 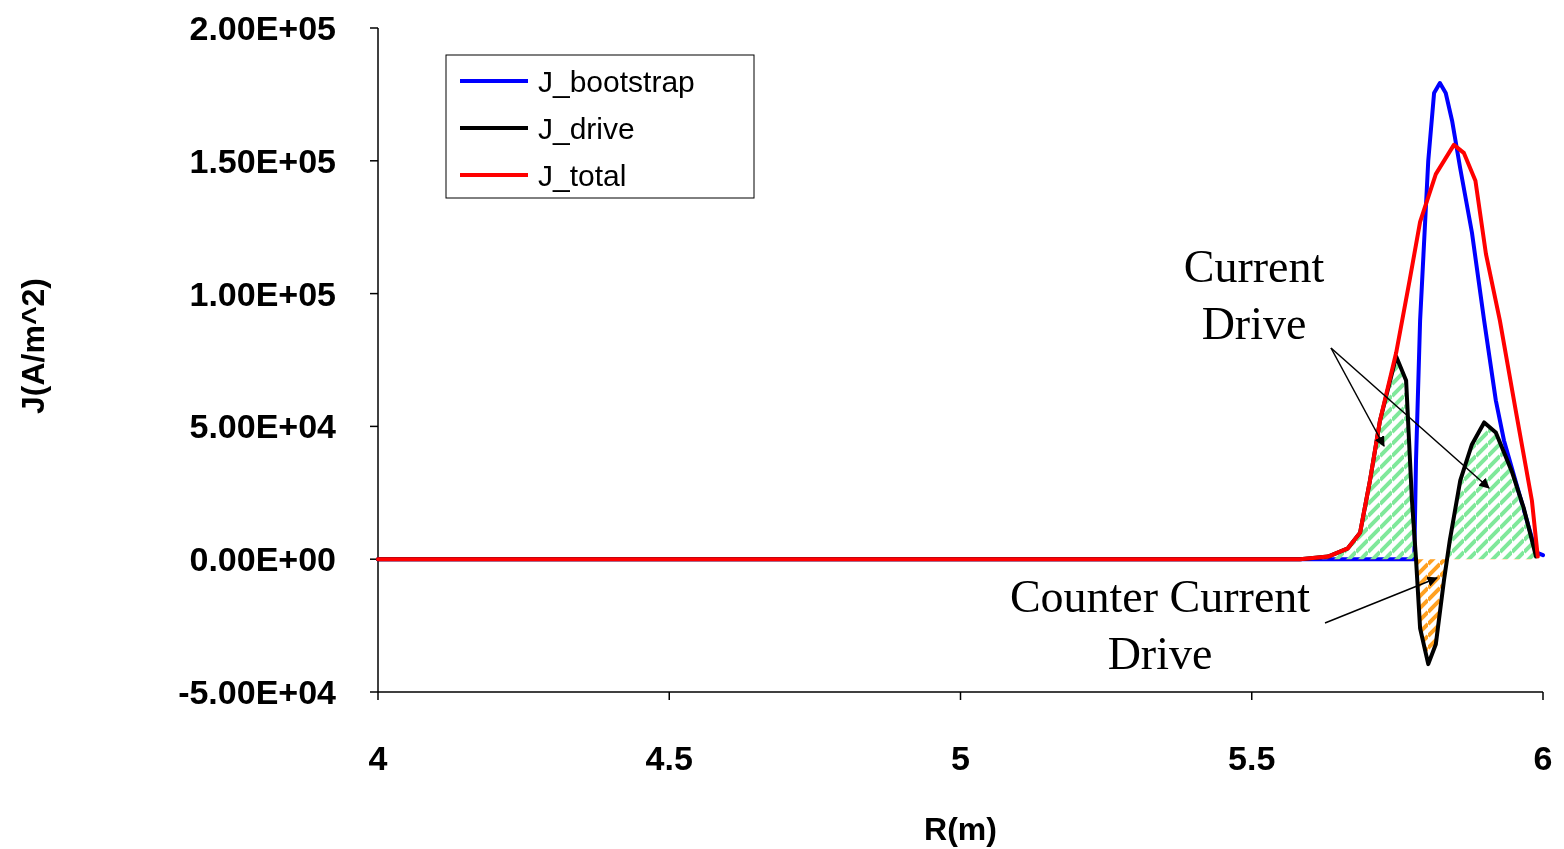 I want to click on legend-label: J_total, so click(x=582, y=175).